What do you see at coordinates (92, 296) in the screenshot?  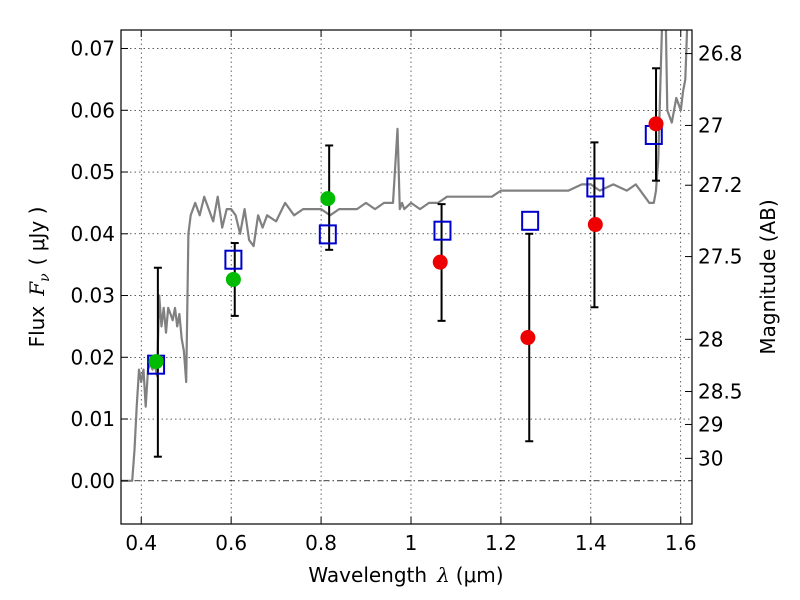 I see `y-tick-label: 0.03` at bounding box center [92, 296].